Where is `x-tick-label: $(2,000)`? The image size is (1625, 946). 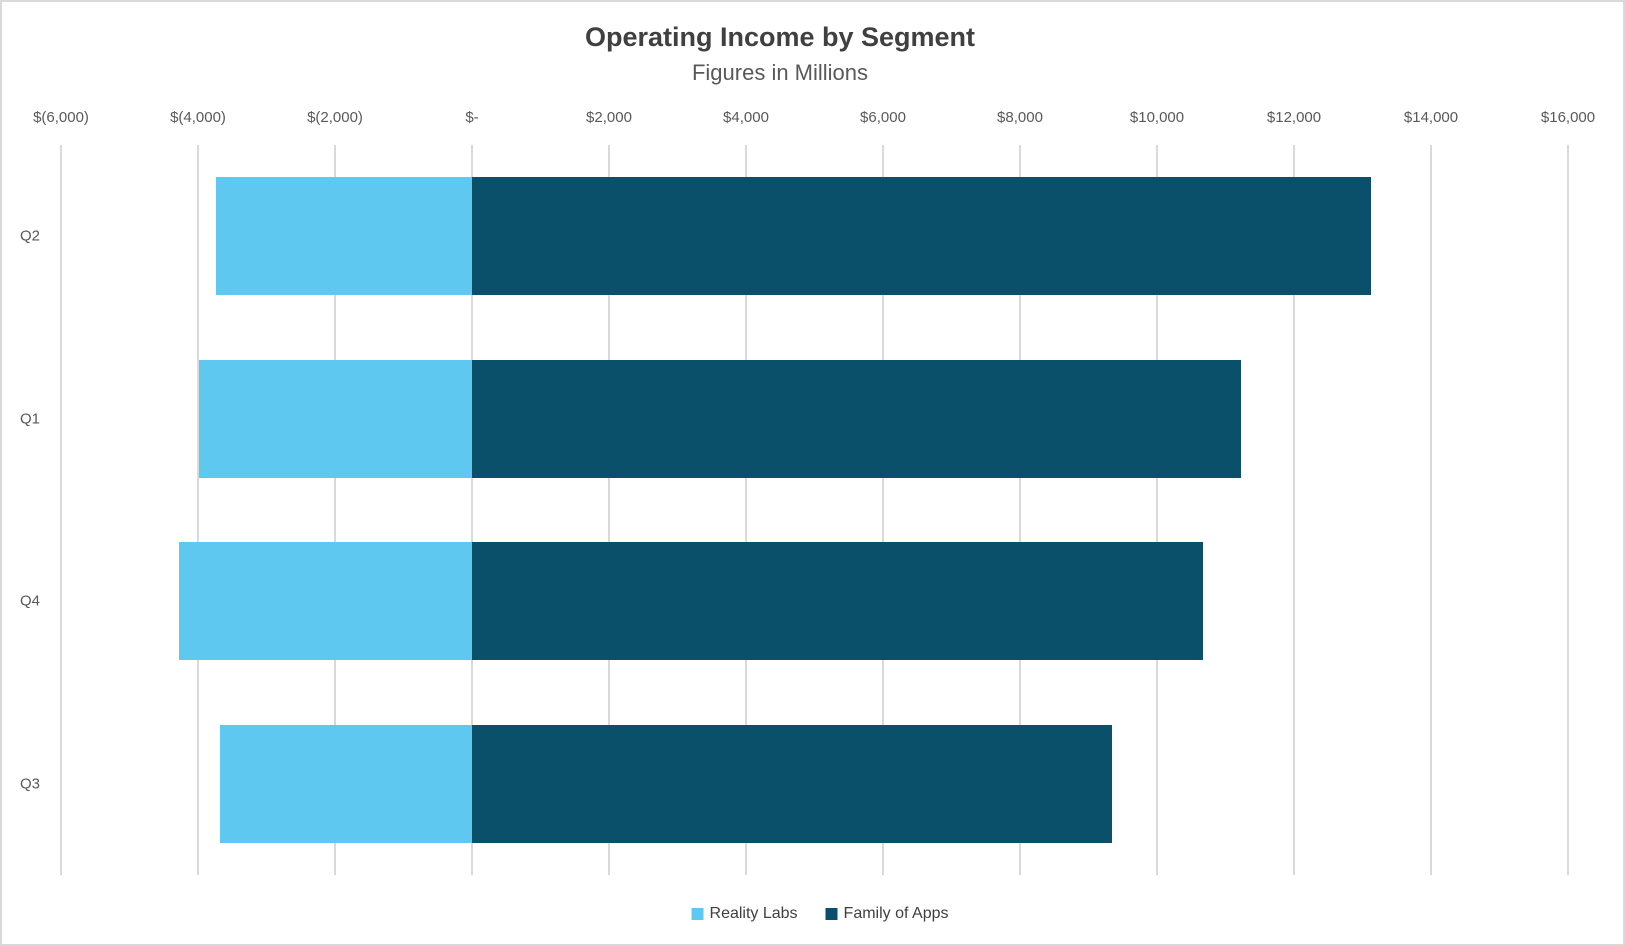
x-tick-label: $(2,000) is located at coordinates (335, 117).